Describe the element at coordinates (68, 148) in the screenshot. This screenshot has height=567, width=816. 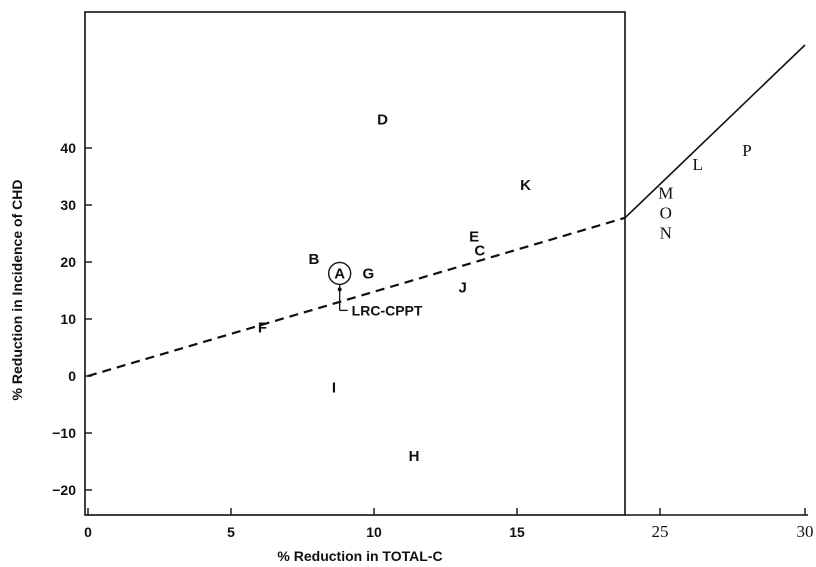
I see `y-tick-label: 40` at that location.